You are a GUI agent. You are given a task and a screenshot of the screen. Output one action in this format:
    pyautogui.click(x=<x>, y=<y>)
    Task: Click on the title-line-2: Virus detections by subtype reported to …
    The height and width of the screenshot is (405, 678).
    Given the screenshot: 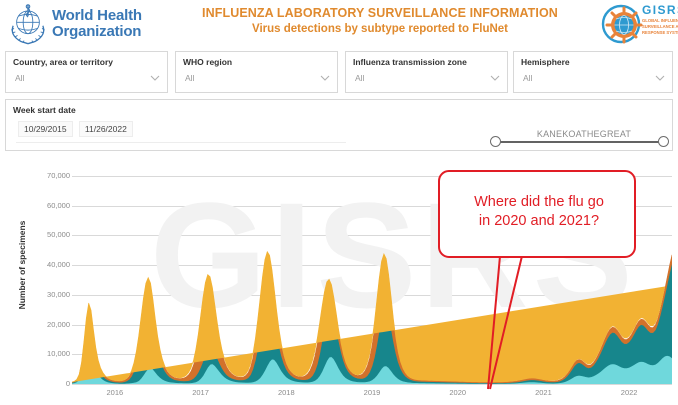 What is the action you would take?
    pyautogui.click(x=380, y=29)
    